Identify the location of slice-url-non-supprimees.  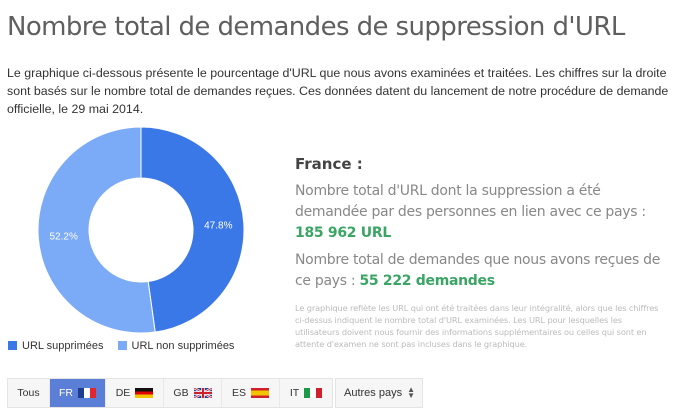
(96, 230).